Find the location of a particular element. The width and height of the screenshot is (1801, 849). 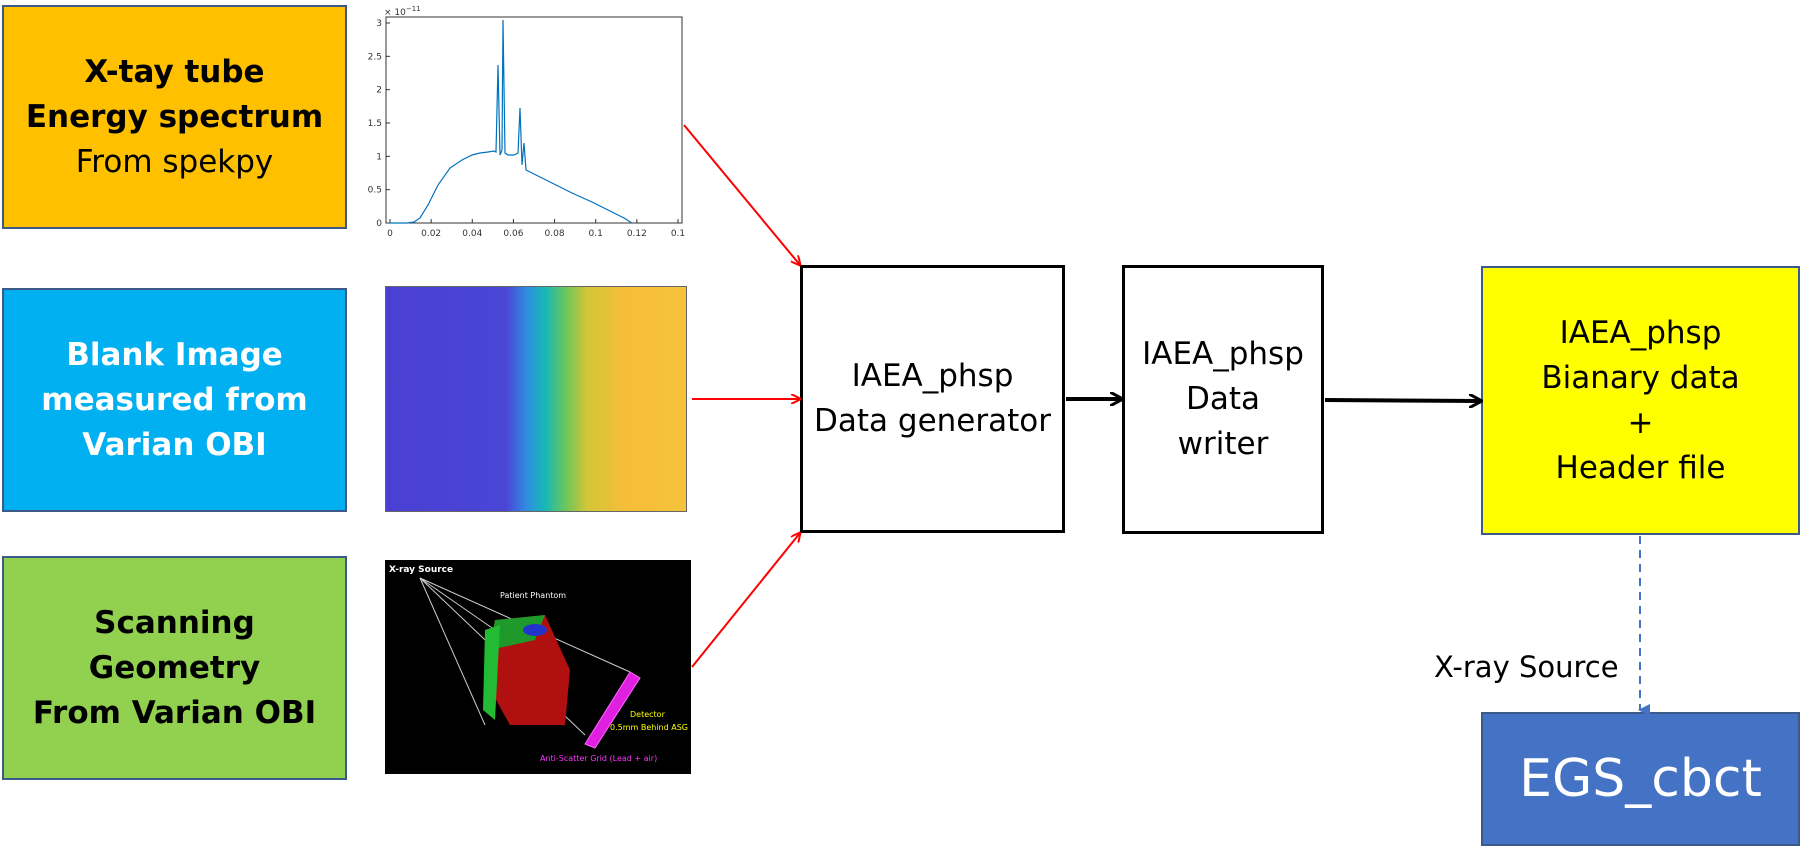

blank-image-source-box: Blank Image measured from Varian OBI is located at coordinates (174, 400).